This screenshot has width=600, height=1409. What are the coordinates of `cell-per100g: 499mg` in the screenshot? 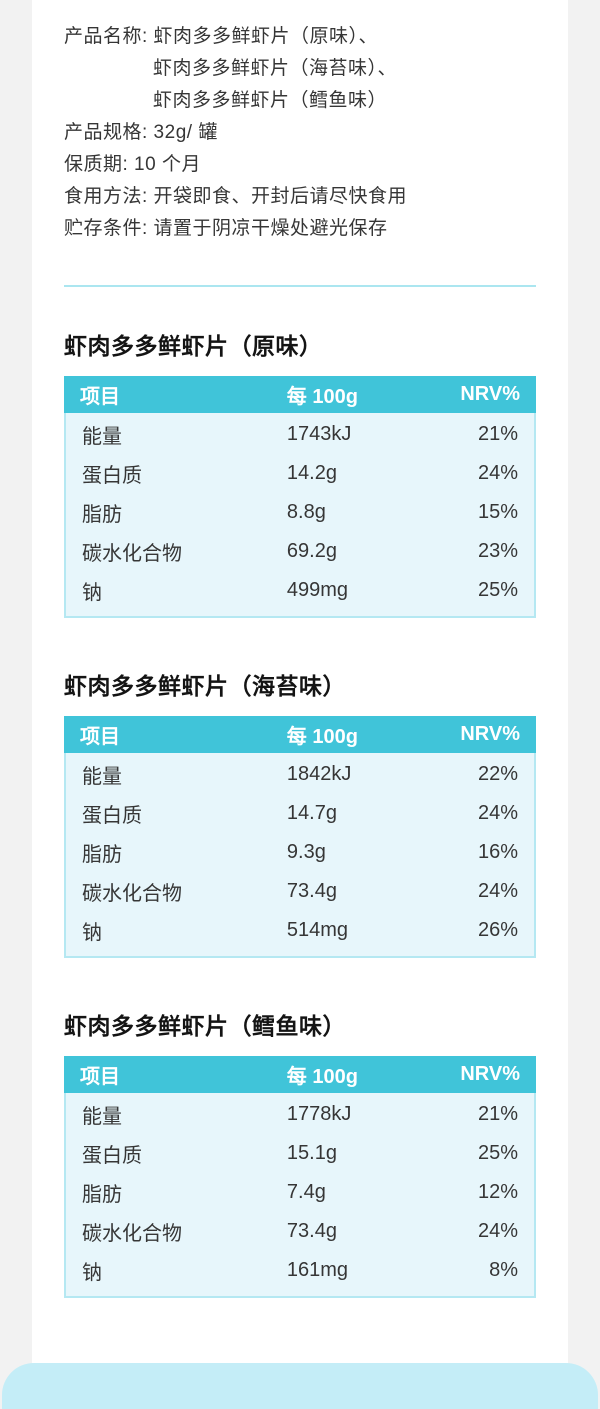 It's located at (317, 590).